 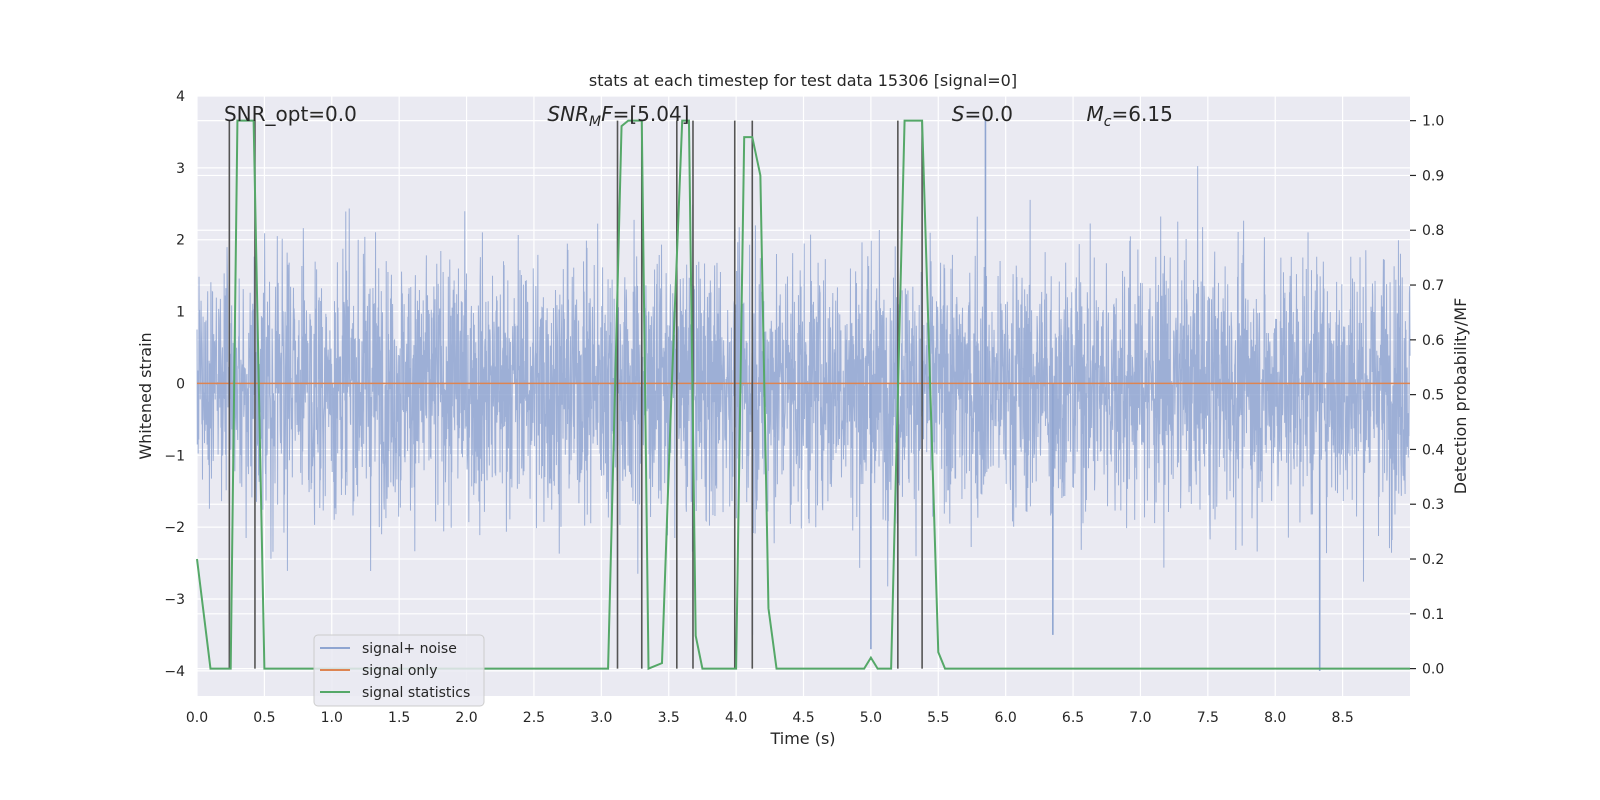 What do you see at coordinates (1433, 505) in the screenshot?
I see `y2-tick-label: 0.3` at bounding box center [1433, 505].